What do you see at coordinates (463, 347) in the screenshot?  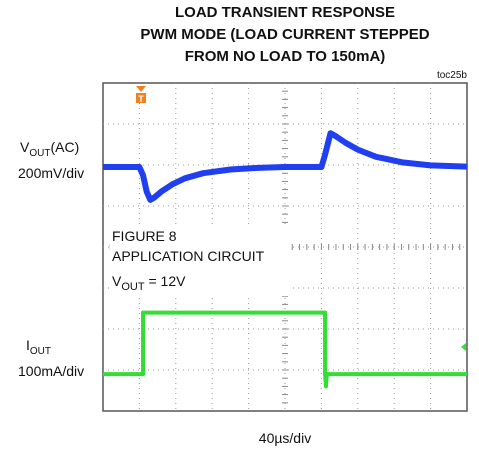 I see `level-marker` at bounding box center [463, 347].